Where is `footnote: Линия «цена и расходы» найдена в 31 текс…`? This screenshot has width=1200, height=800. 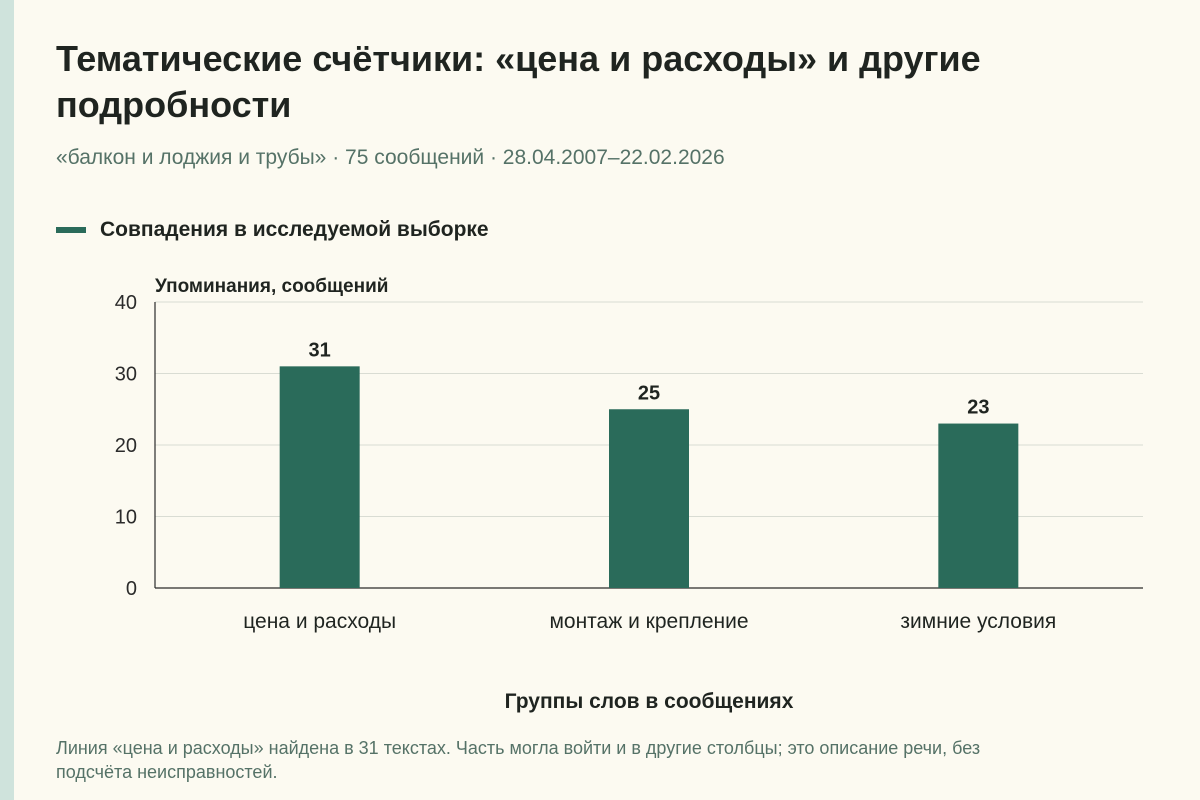
footnote: Линия «цена и расходы» найдена в 31 текс… is located at coordinates (518, 760).